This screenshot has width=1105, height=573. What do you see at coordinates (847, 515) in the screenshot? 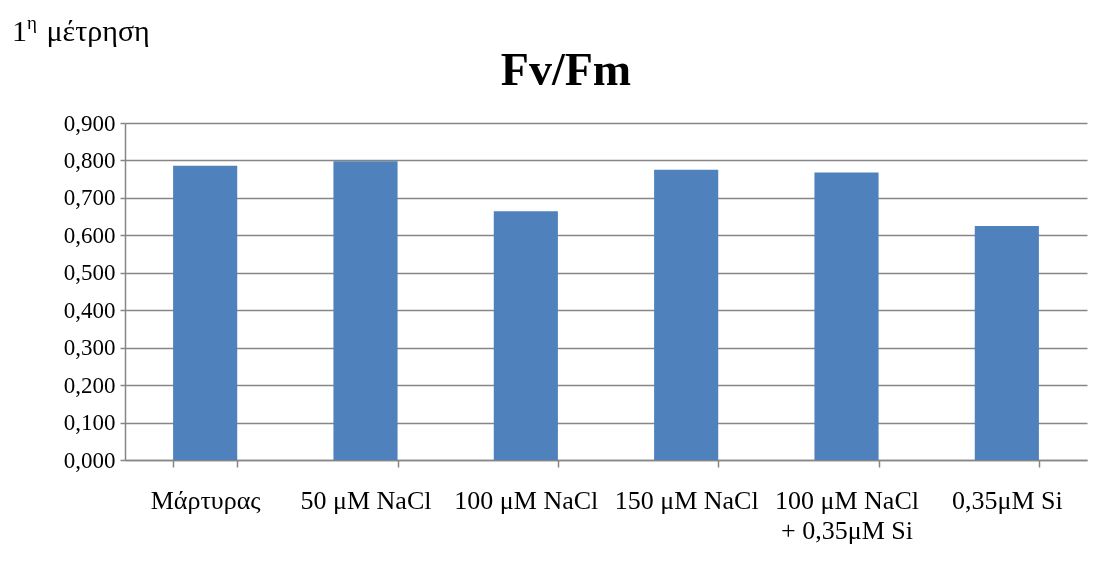
I see `x-tick-label: 100 μM NaCl + 0,35μM Si` at bounding box center [847, 515].